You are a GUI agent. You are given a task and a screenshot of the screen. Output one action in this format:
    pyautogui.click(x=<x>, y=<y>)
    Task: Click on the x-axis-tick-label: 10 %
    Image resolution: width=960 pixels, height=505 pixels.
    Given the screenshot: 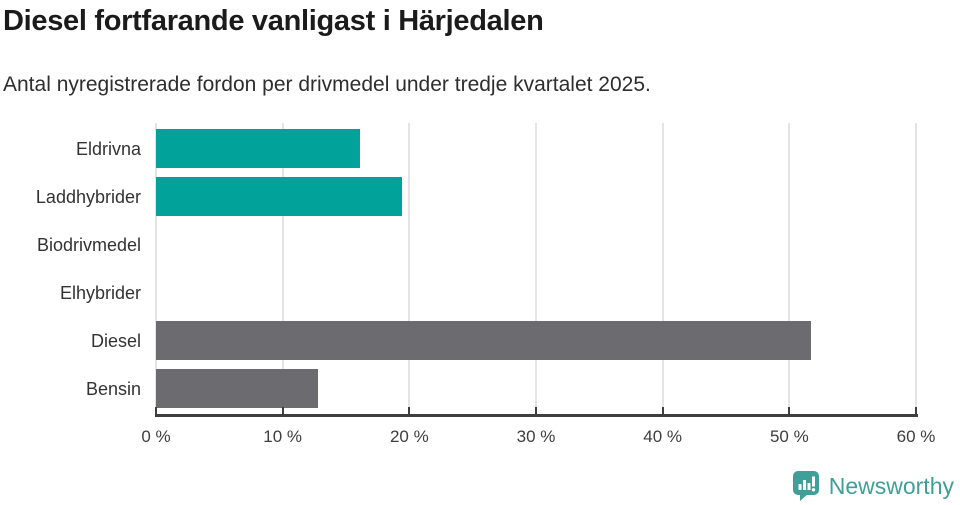 What is the action you would take?
    pyautogui.click(x=283, y=436)
    